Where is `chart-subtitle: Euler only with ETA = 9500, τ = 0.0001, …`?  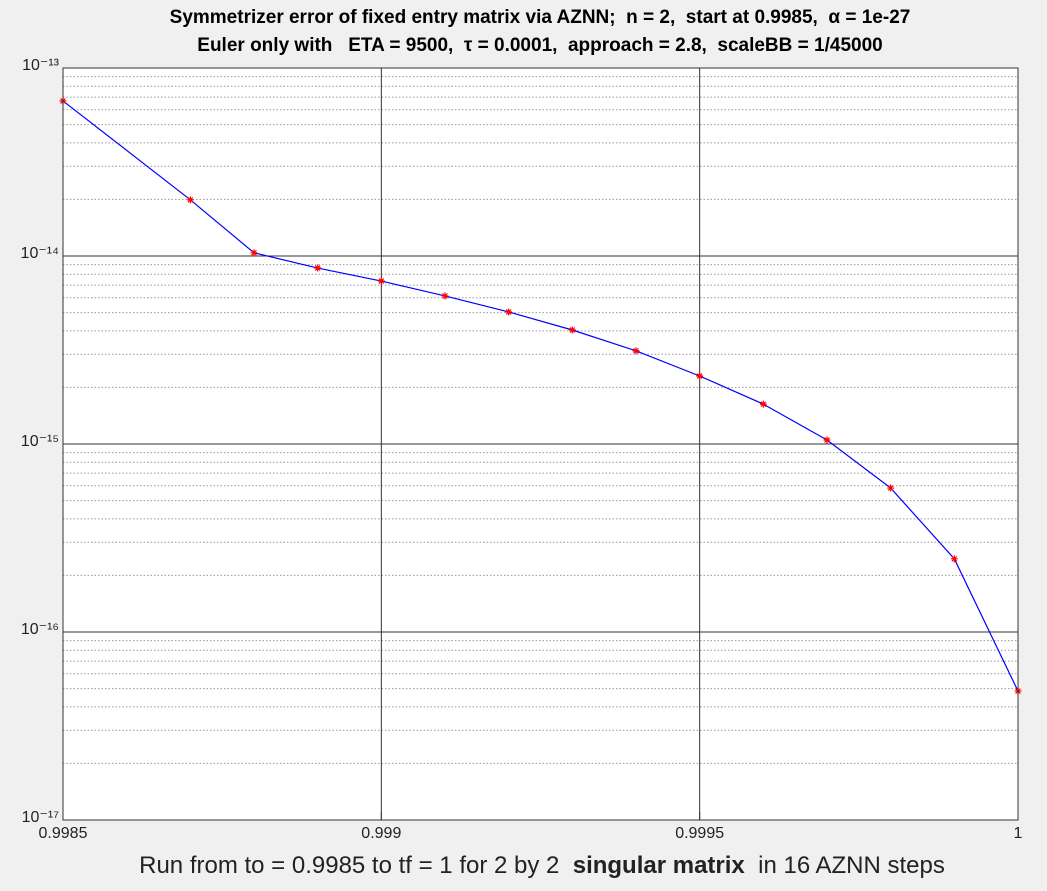
chart-subtitle: Euler only with ETA = 9500, τ = 0.0001, … is located at coordinates (539, 45).